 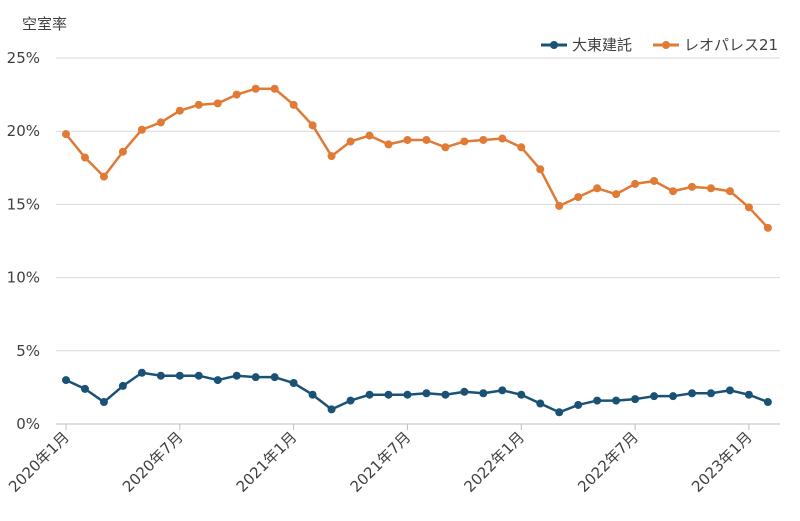 What do you see at coordinates (28, 424) in the screenshot?
I see `y-tick-label: 0%` at bounding box center [28, 424].